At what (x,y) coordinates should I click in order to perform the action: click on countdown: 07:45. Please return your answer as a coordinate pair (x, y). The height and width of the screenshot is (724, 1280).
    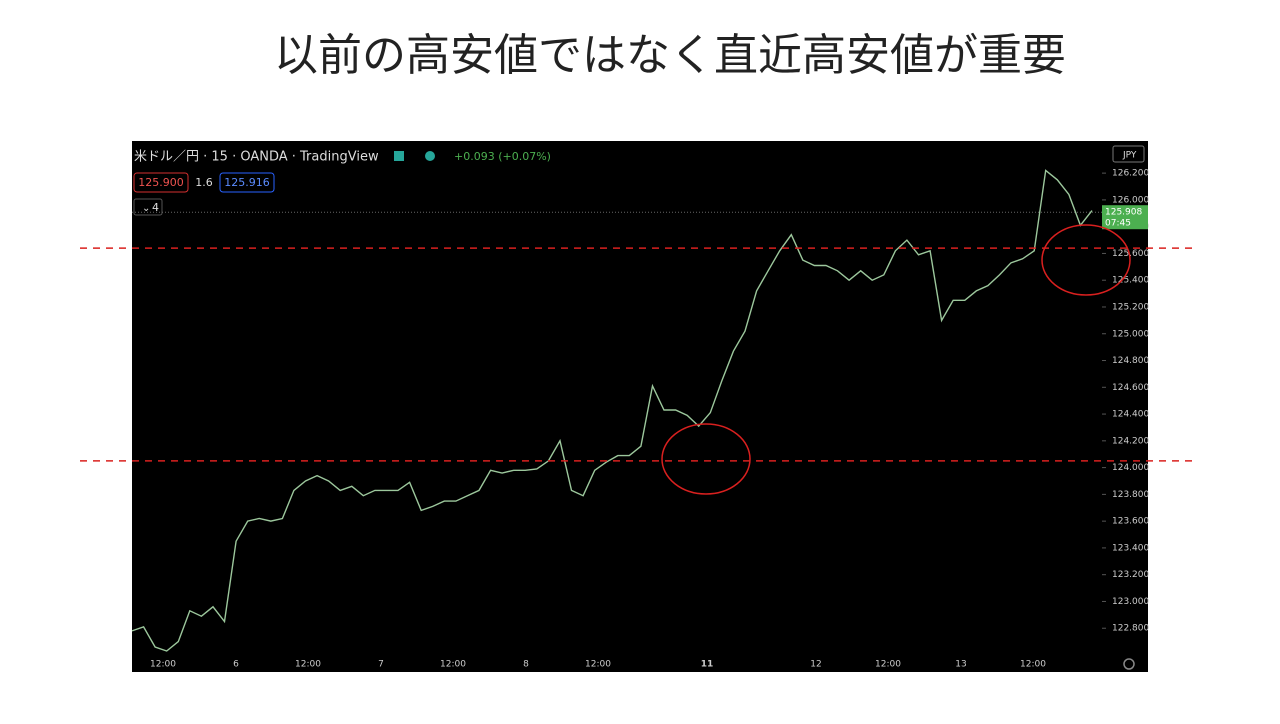
    Looking at the image, I should click on (1118, 224).